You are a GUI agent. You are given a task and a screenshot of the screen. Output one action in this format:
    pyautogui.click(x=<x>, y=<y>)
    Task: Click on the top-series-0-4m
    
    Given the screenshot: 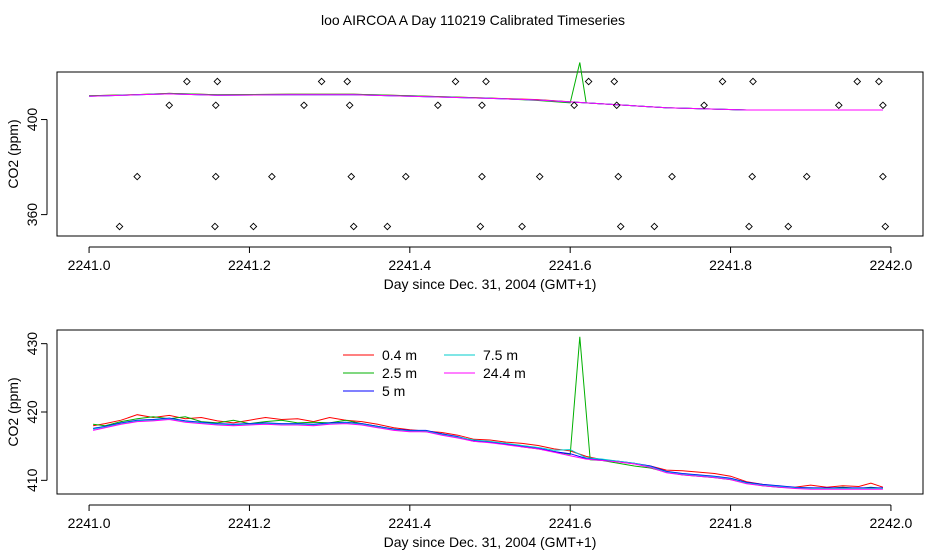 What is the action you would take?
    pyautogui.click(x=486, y=101)
    